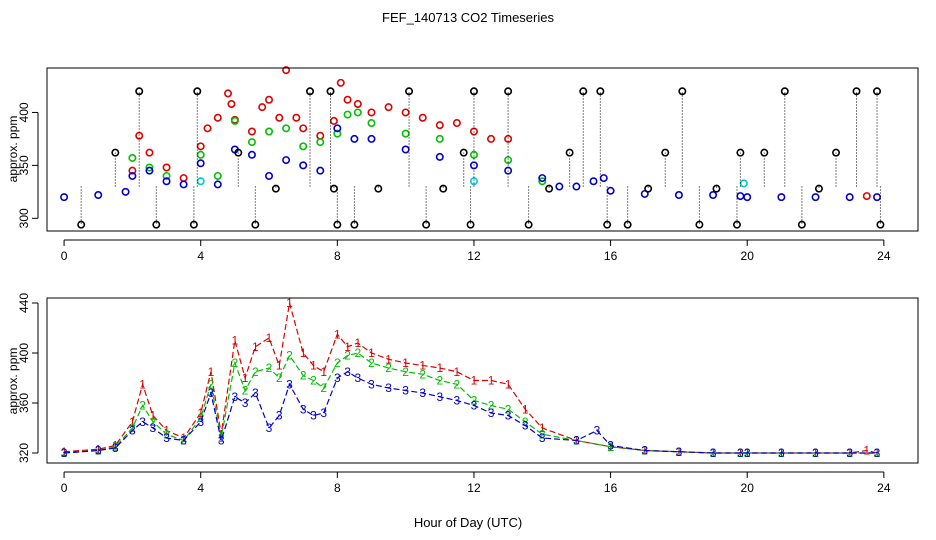 Image resolution: width=936 pixels, height=540 pixels. What do you see at coordinates (13, 381) in the screenshot?
I see `bottom-panel-ylabel: approx. ppm` at bounding box center [13, 381].